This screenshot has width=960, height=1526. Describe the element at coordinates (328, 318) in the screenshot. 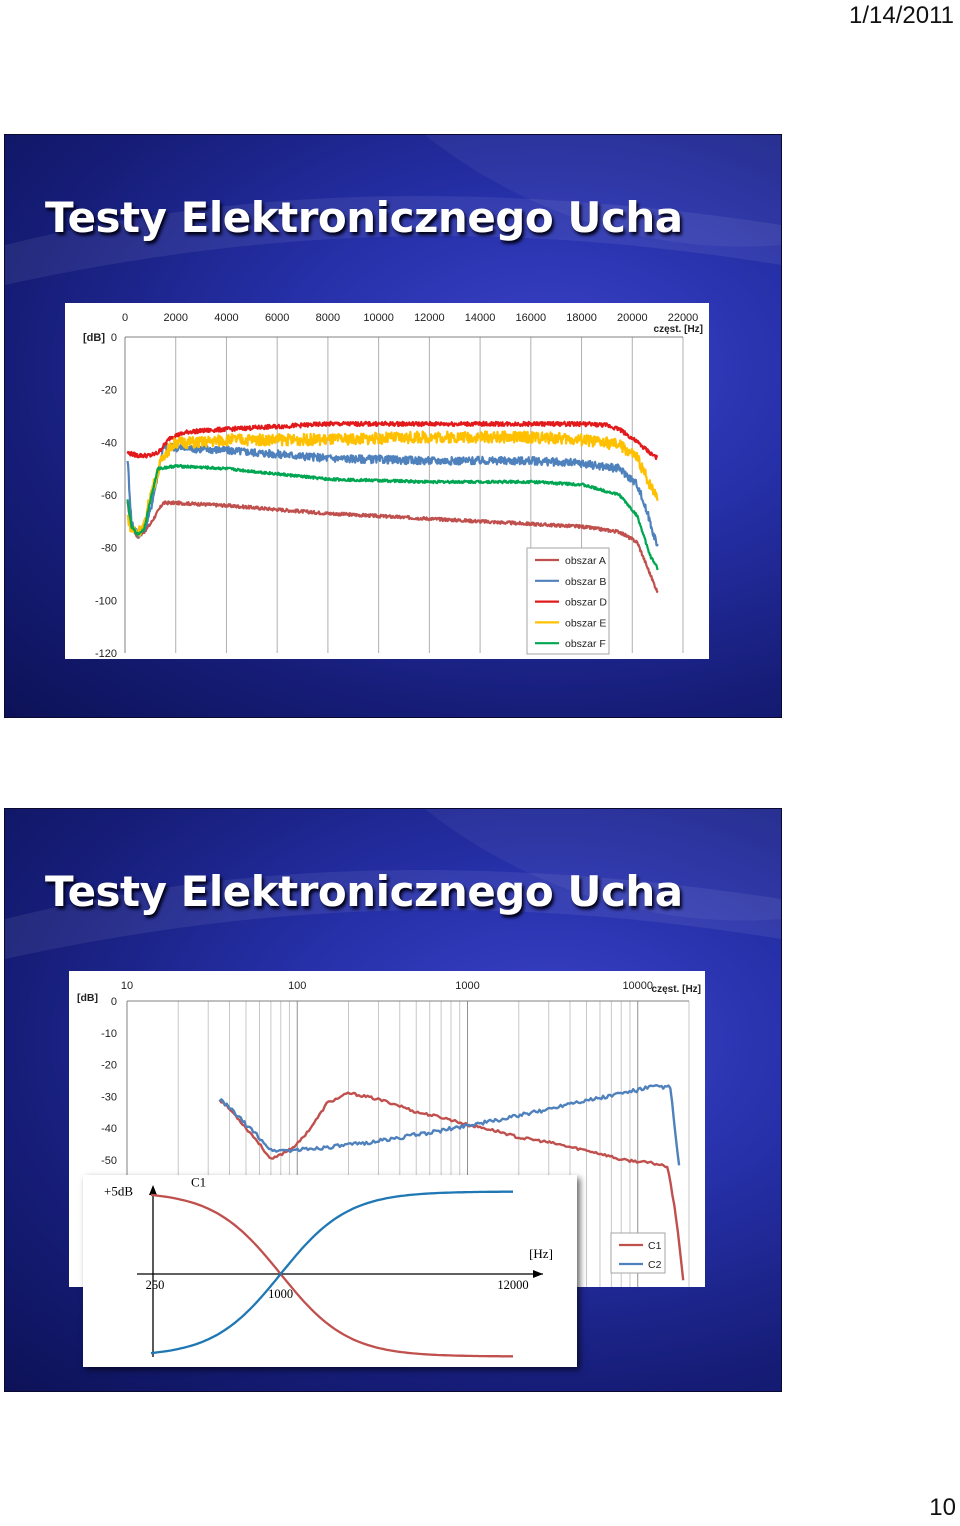

I see `x-tick-label: 8000` at that location.